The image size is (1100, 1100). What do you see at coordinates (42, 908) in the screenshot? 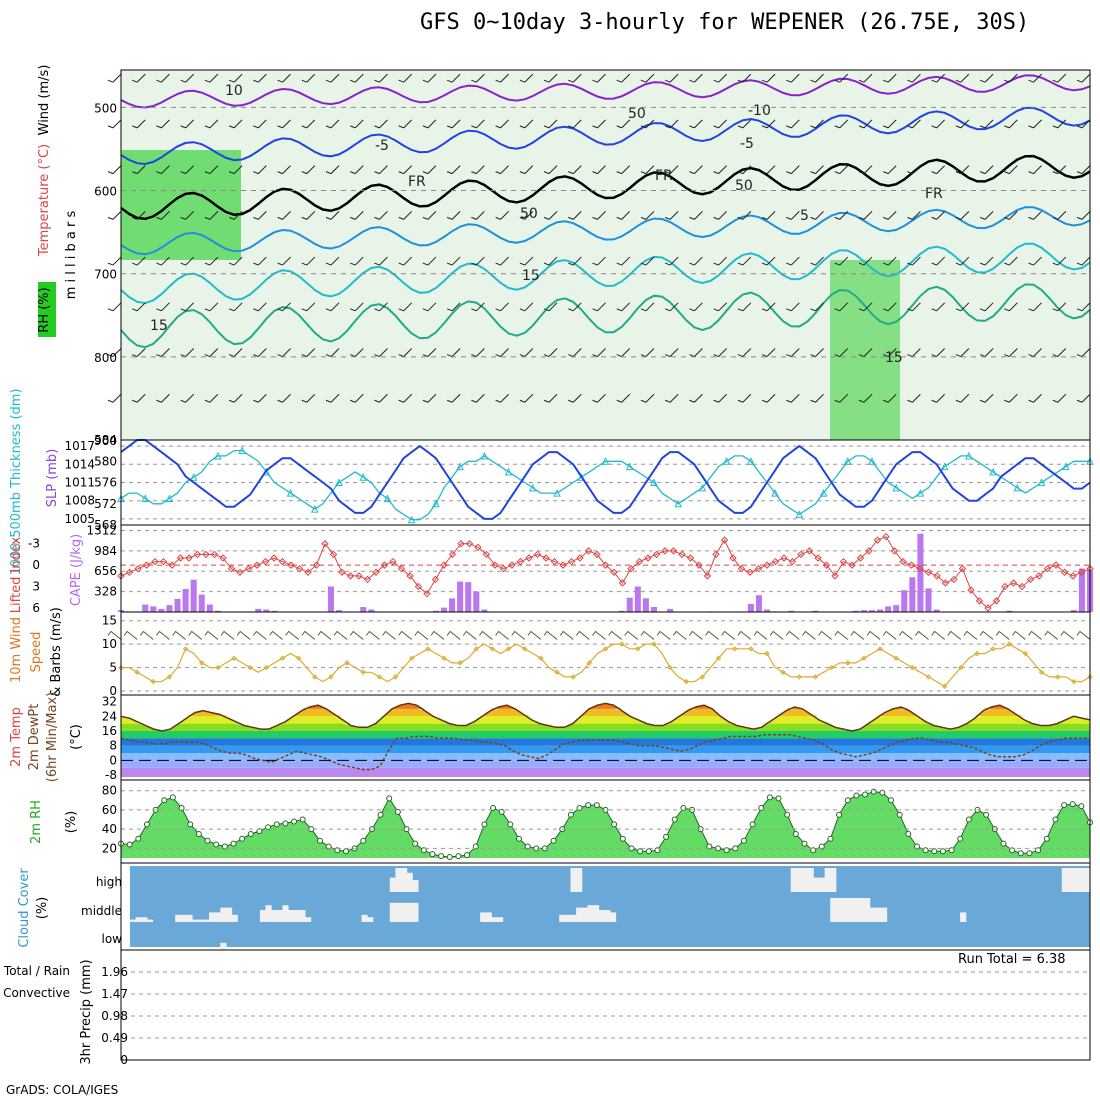
I see `cloud-ylabel-unit: (%)` at bounding box center [42, 908].